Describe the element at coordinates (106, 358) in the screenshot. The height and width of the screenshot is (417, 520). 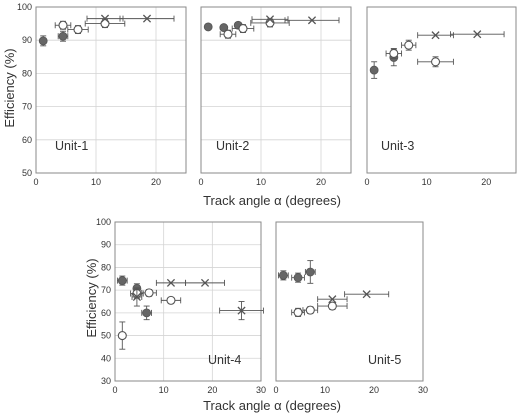
I see `y-tick-label: 40` at that location.